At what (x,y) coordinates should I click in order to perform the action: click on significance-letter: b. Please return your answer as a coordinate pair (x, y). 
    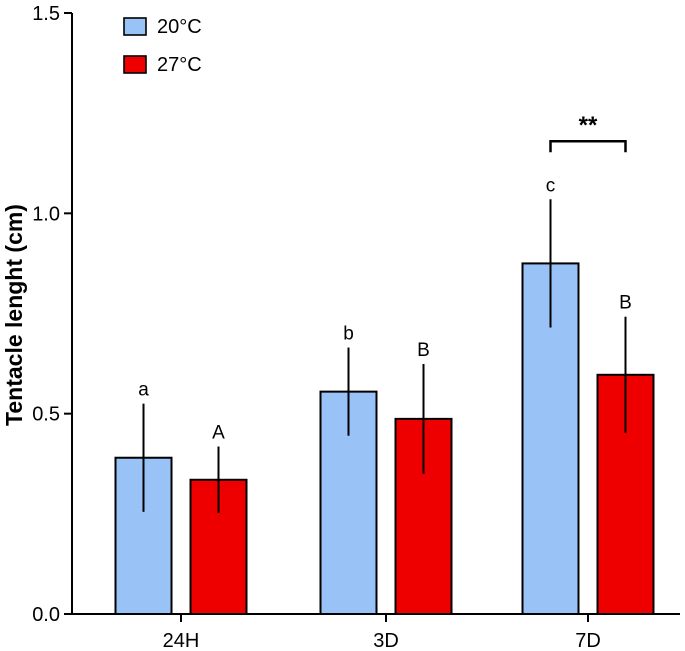
    Looking at the image, I should click on (348, 334).